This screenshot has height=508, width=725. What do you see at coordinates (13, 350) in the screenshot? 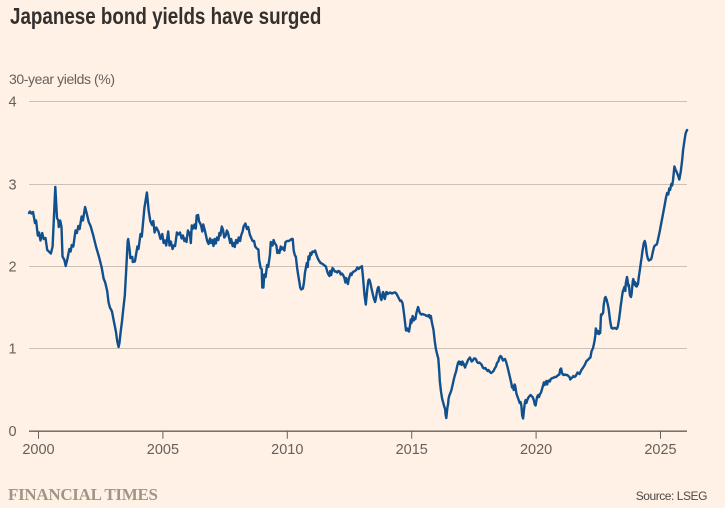
I see `svg-text: 1` at bounding box center [13, 350].